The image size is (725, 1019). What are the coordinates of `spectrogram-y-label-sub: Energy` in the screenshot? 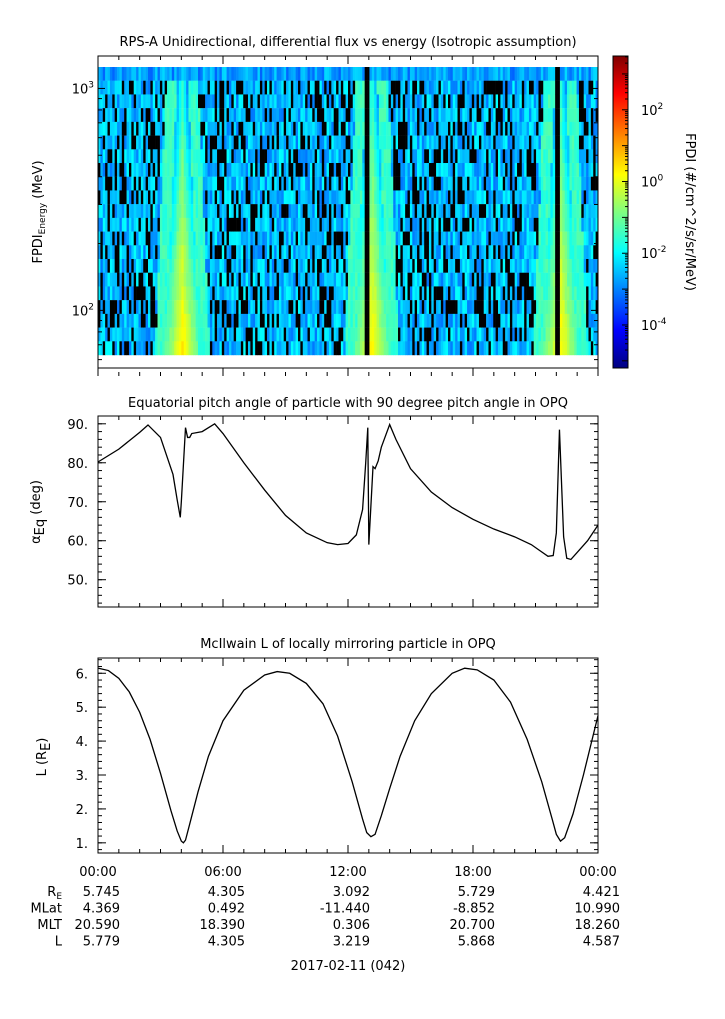 It's located at (43, 218).